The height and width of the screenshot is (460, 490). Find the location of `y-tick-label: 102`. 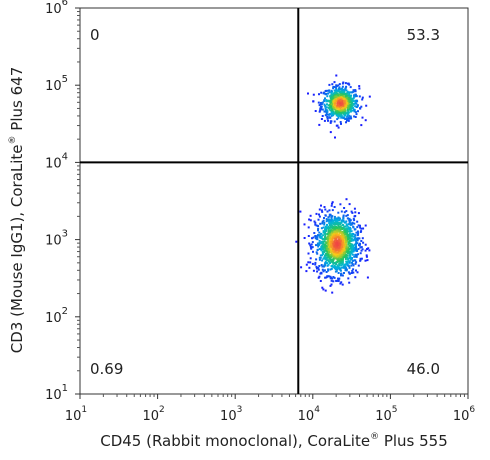

y-tick-label: 102 is located at coordinates (56, 316).